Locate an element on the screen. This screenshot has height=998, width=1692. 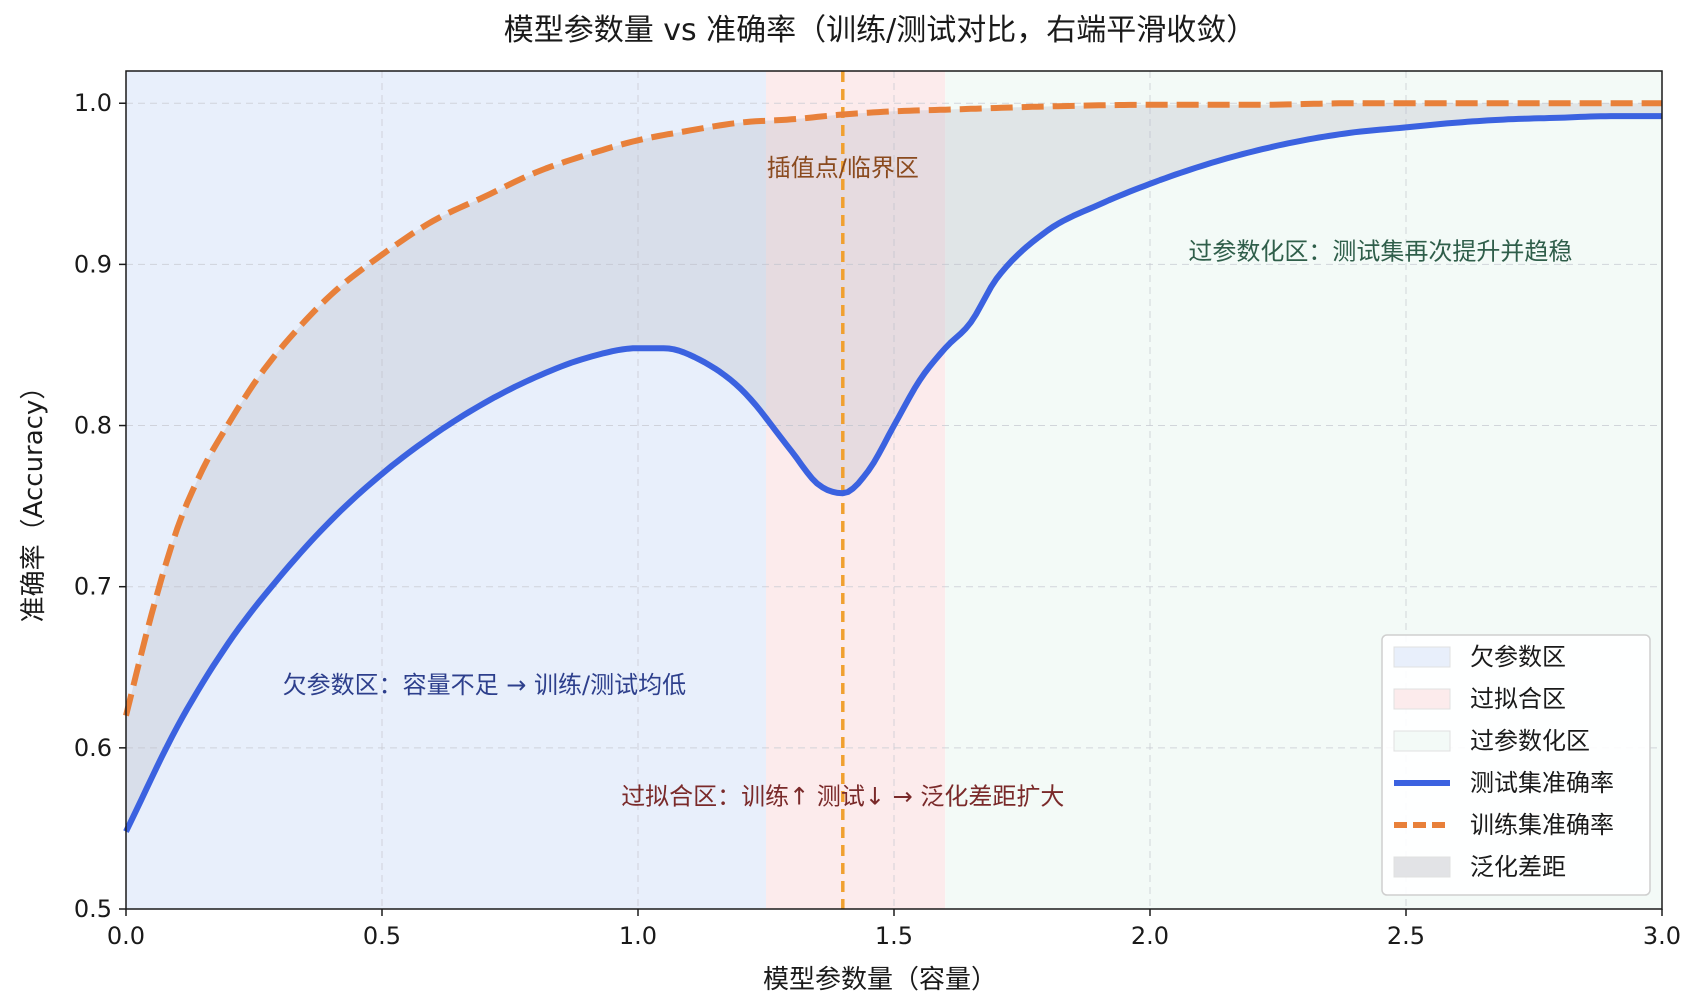
x-axis-label: 模型参数量（容量） is located at coordinates (880, 980).